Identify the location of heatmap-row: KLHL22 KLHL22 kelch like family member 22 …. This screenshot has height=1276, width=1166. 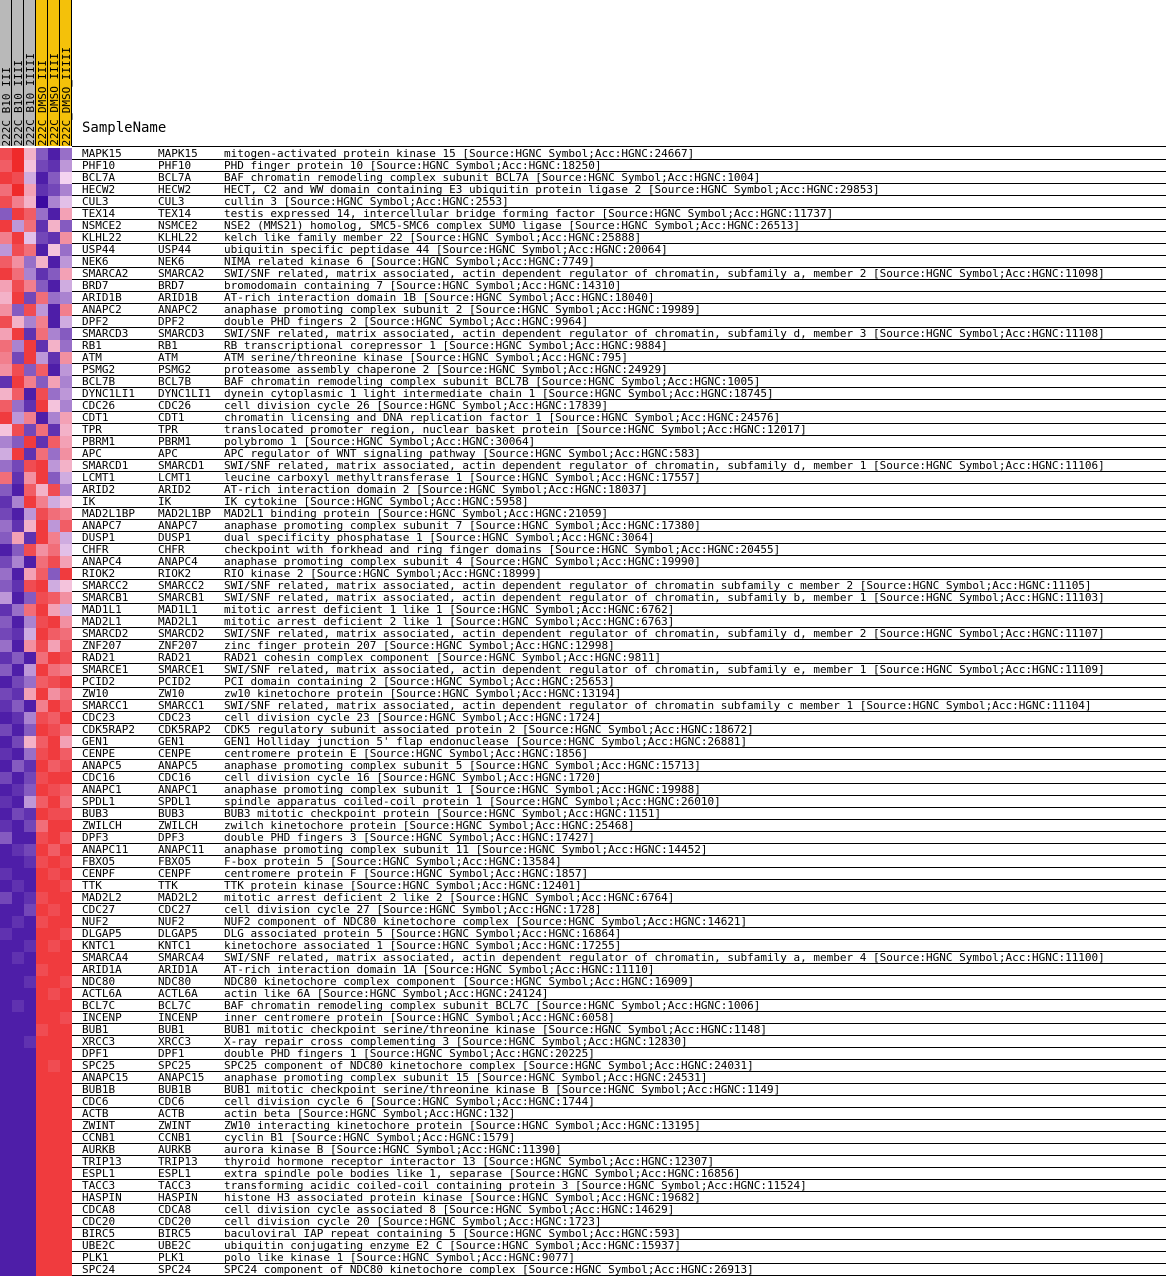
(583, 238).